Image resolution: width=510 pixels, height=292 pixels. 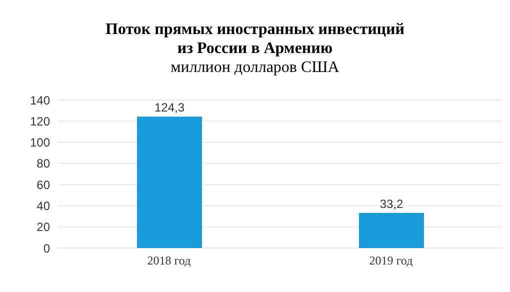 I want to click on y-tick-label: 40, so click(x=43, y=205).